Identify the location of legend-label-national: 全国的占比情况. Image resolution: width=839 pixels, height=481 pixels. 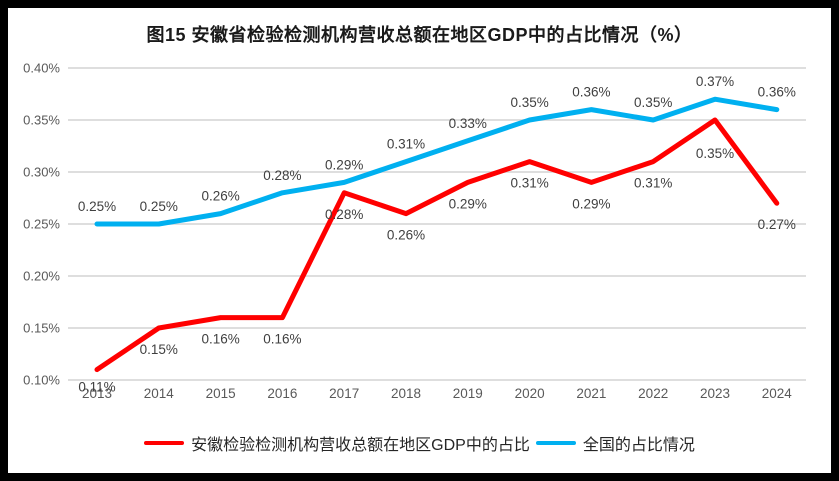
(638, 445).